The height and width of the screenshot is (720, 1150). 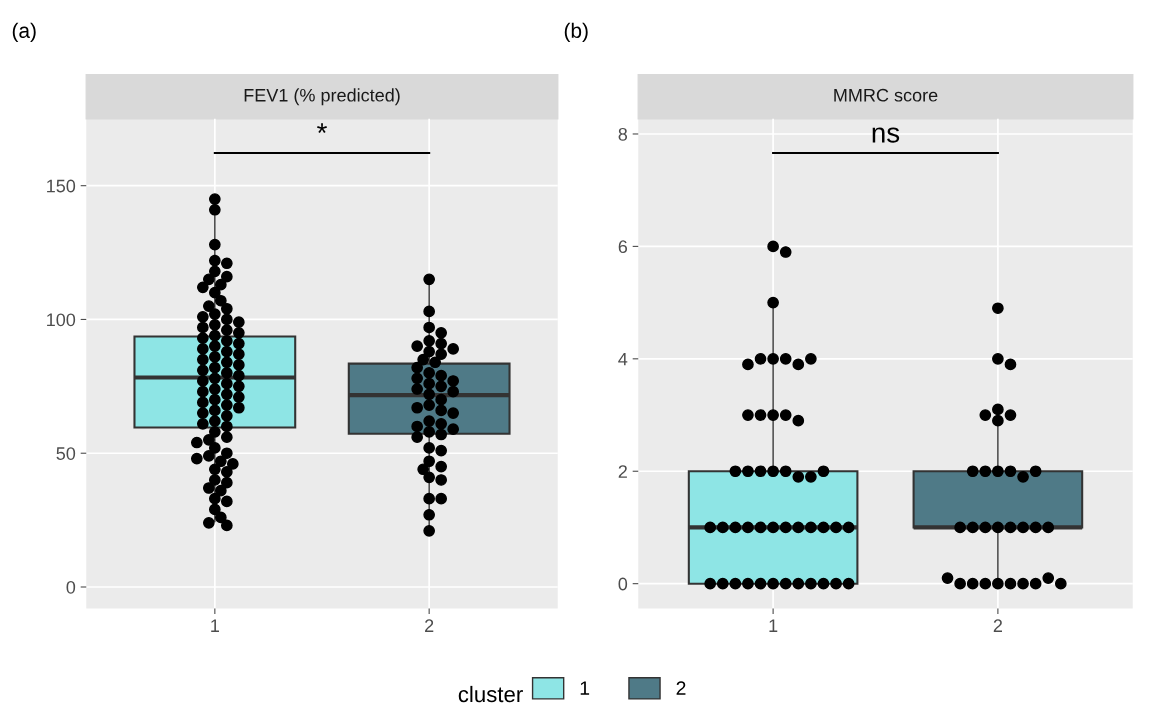 What do you see at coordinates (886, 95) in the screenshot?
I see `chart-subtitle: MMRC score` at bounding box center [886, 95].